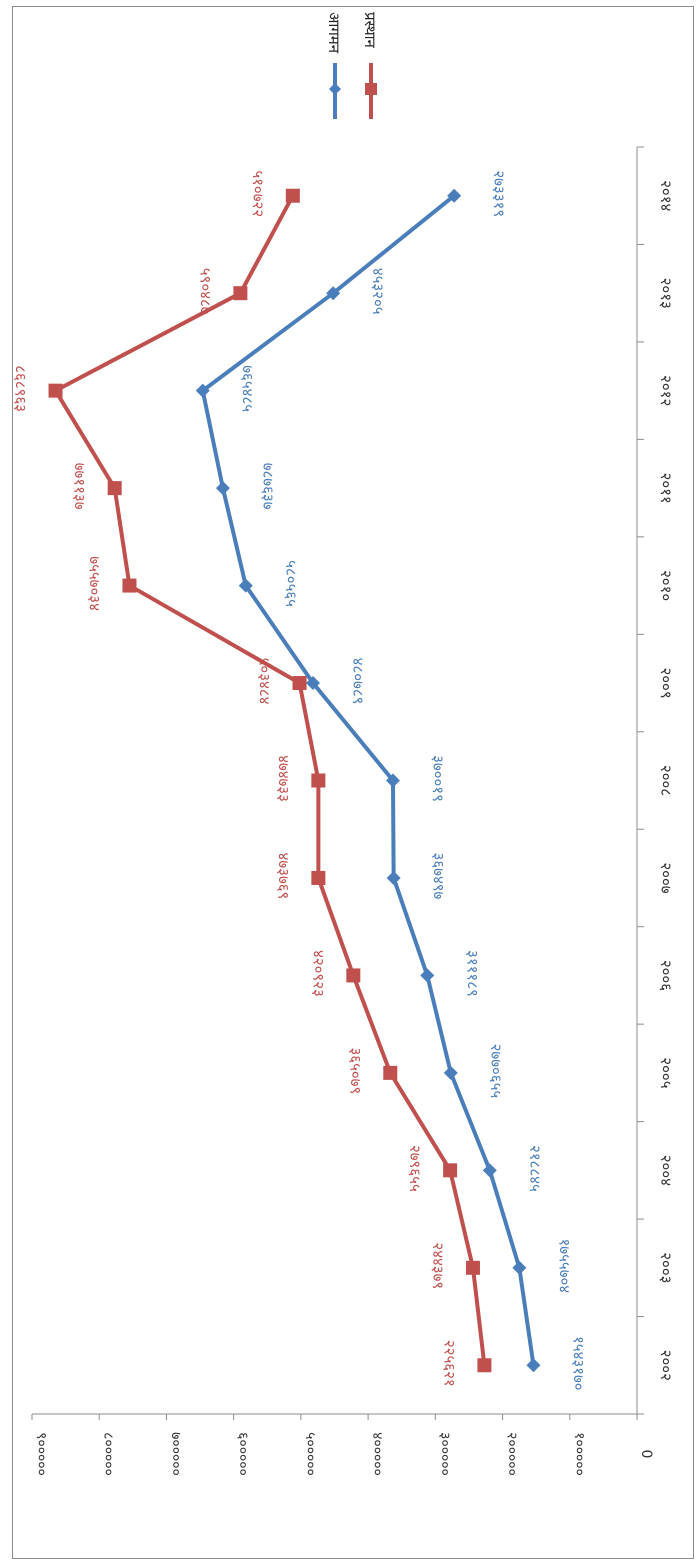  What do you see at coordinates (666, 488) in the screenshot?
I see `category-tick-label: २०११` at bounding box center [666, 488].